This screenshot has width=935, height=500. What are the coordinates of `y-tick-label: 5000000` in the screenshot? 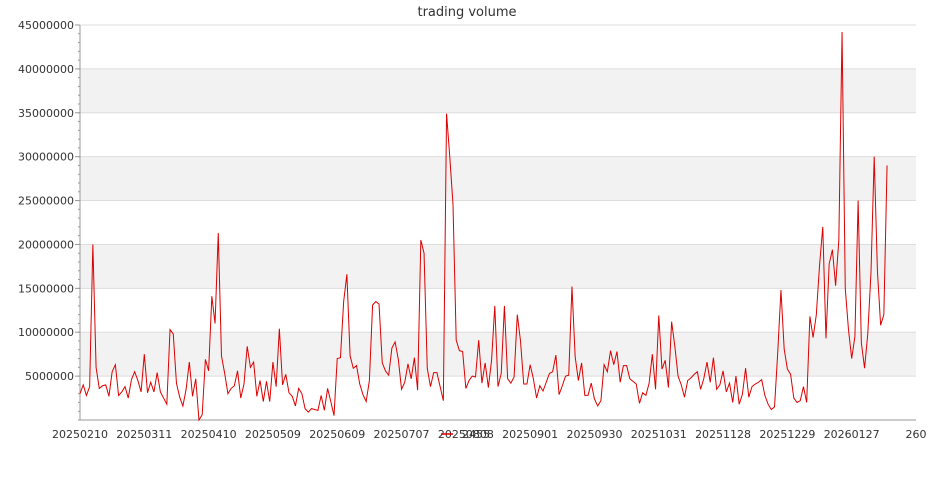 It's located at (49, 376).